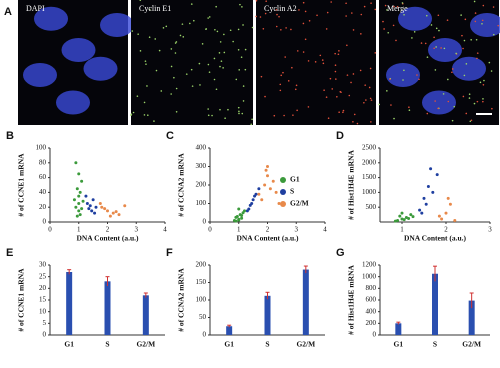 This screenshot has height=368, width=500. I want to click on y-tick-label: 0, so click(375, 335).